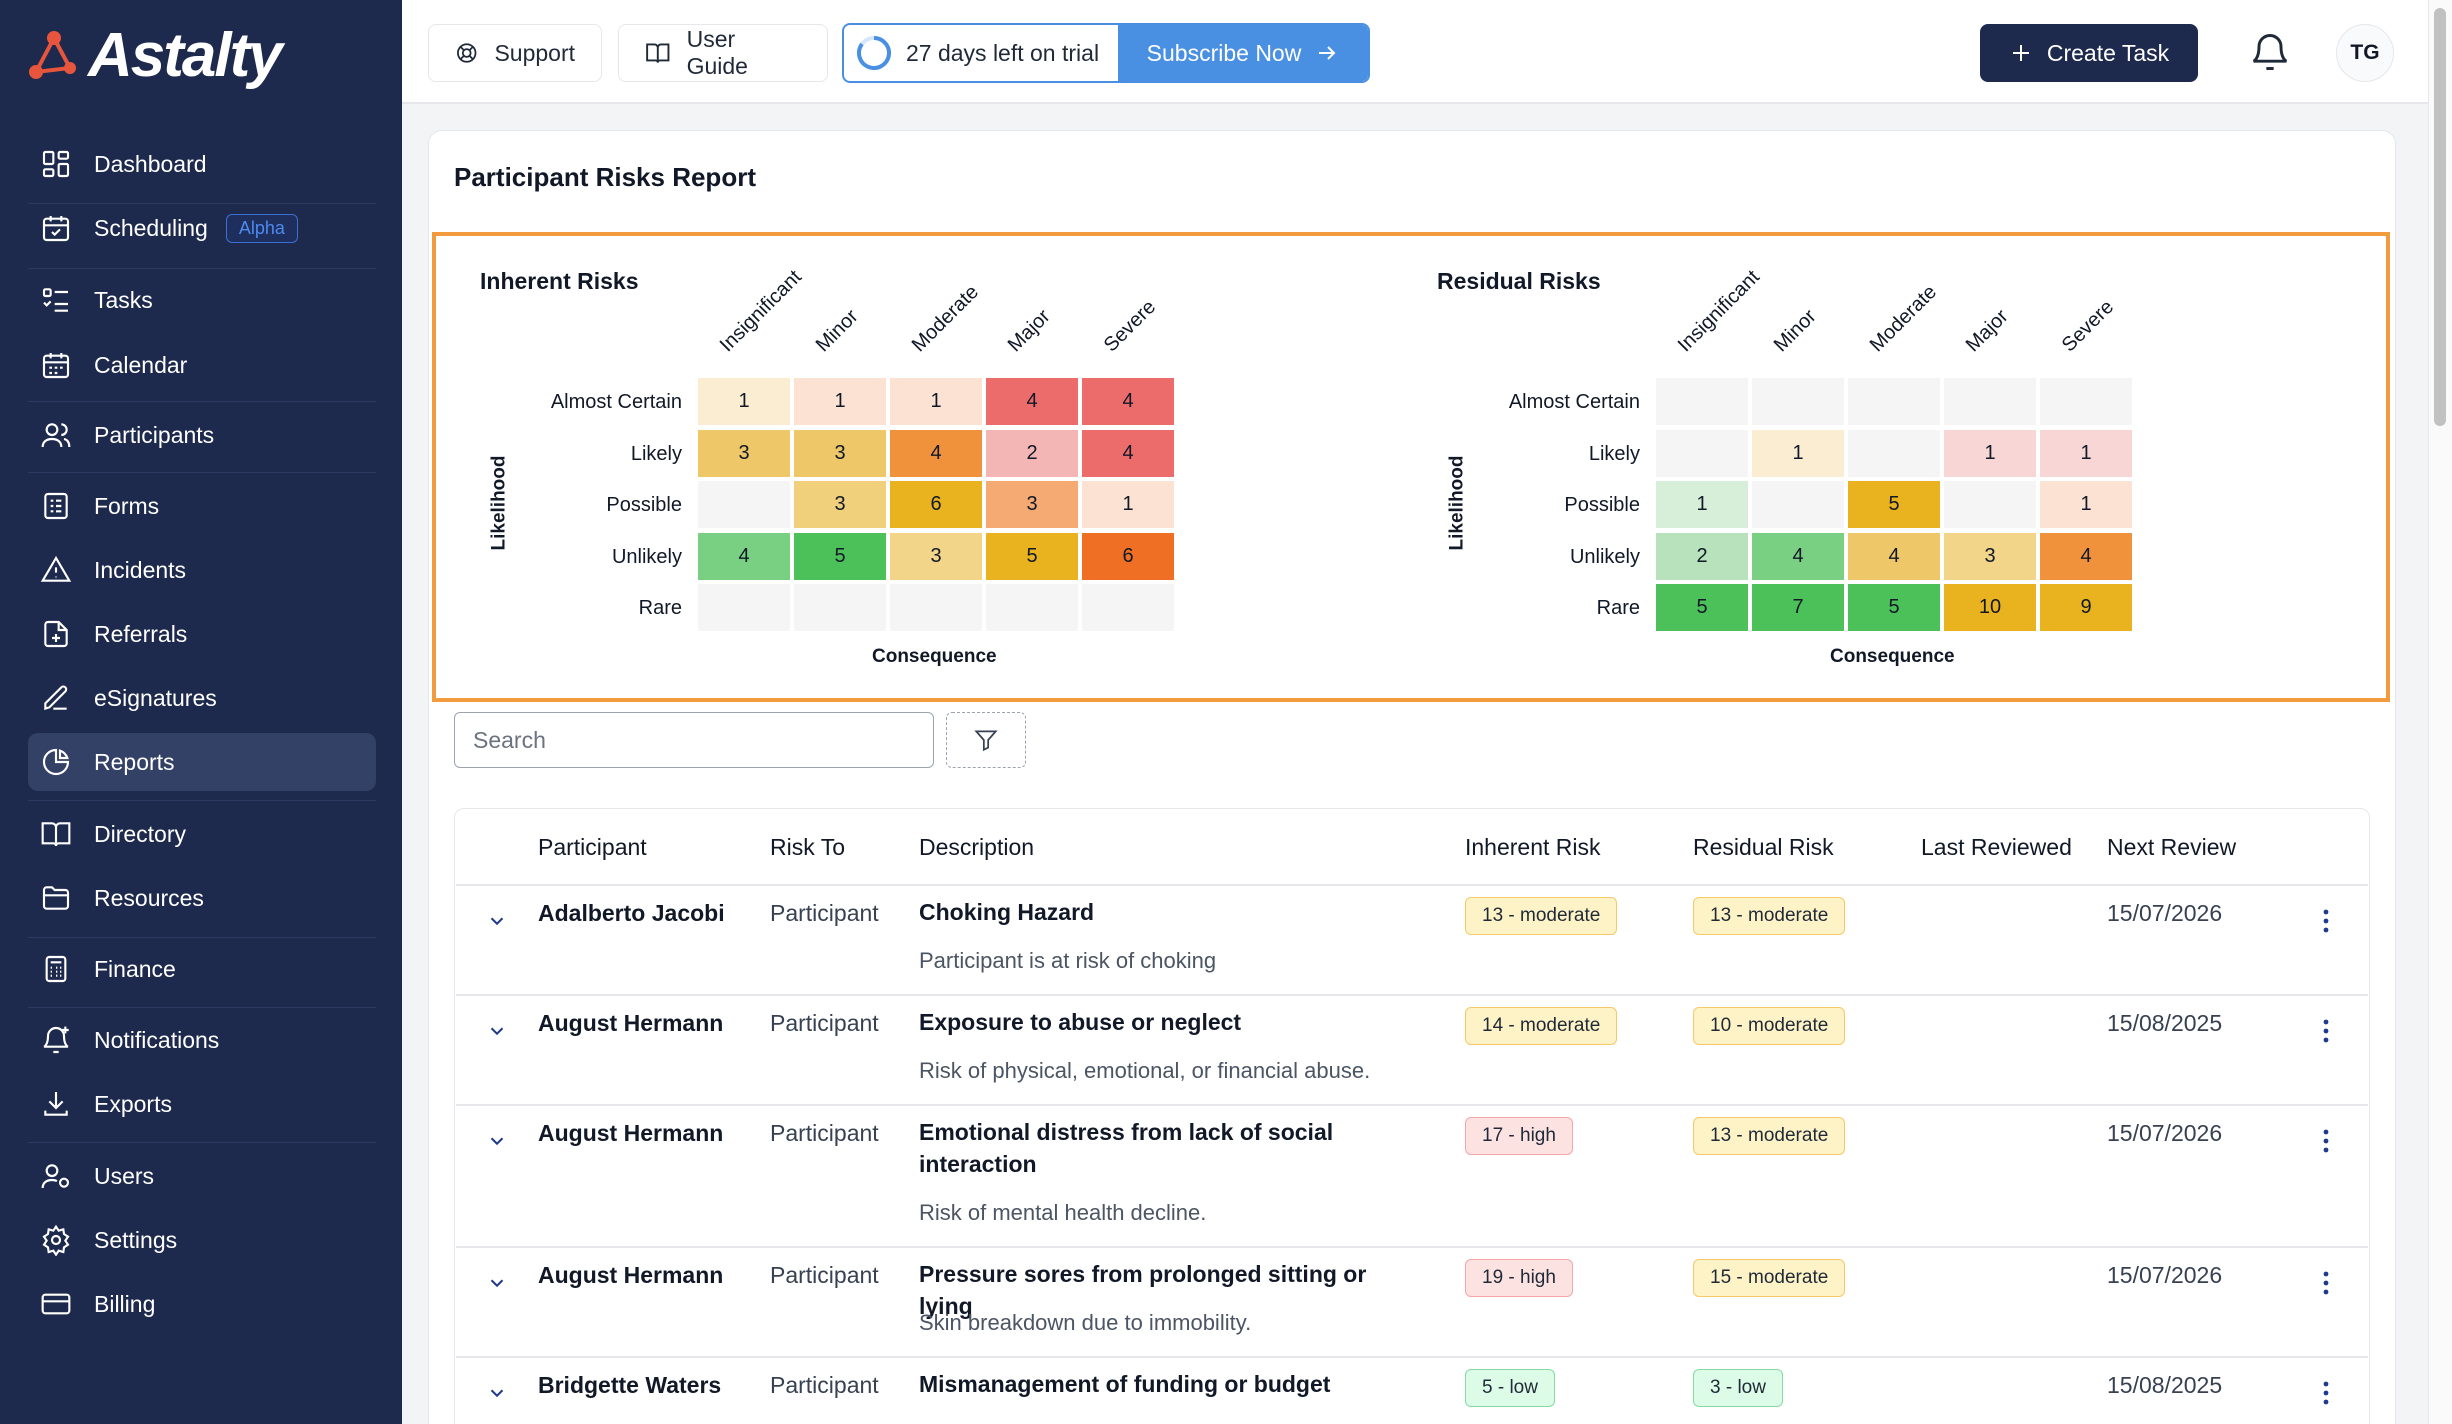 This screenshot has width=2452, height=1424. What do you see at coordinates (202, 365) in the screenshot?
I see `sidebar-item-calendar: Calendar` at bounding box center [202, 365].